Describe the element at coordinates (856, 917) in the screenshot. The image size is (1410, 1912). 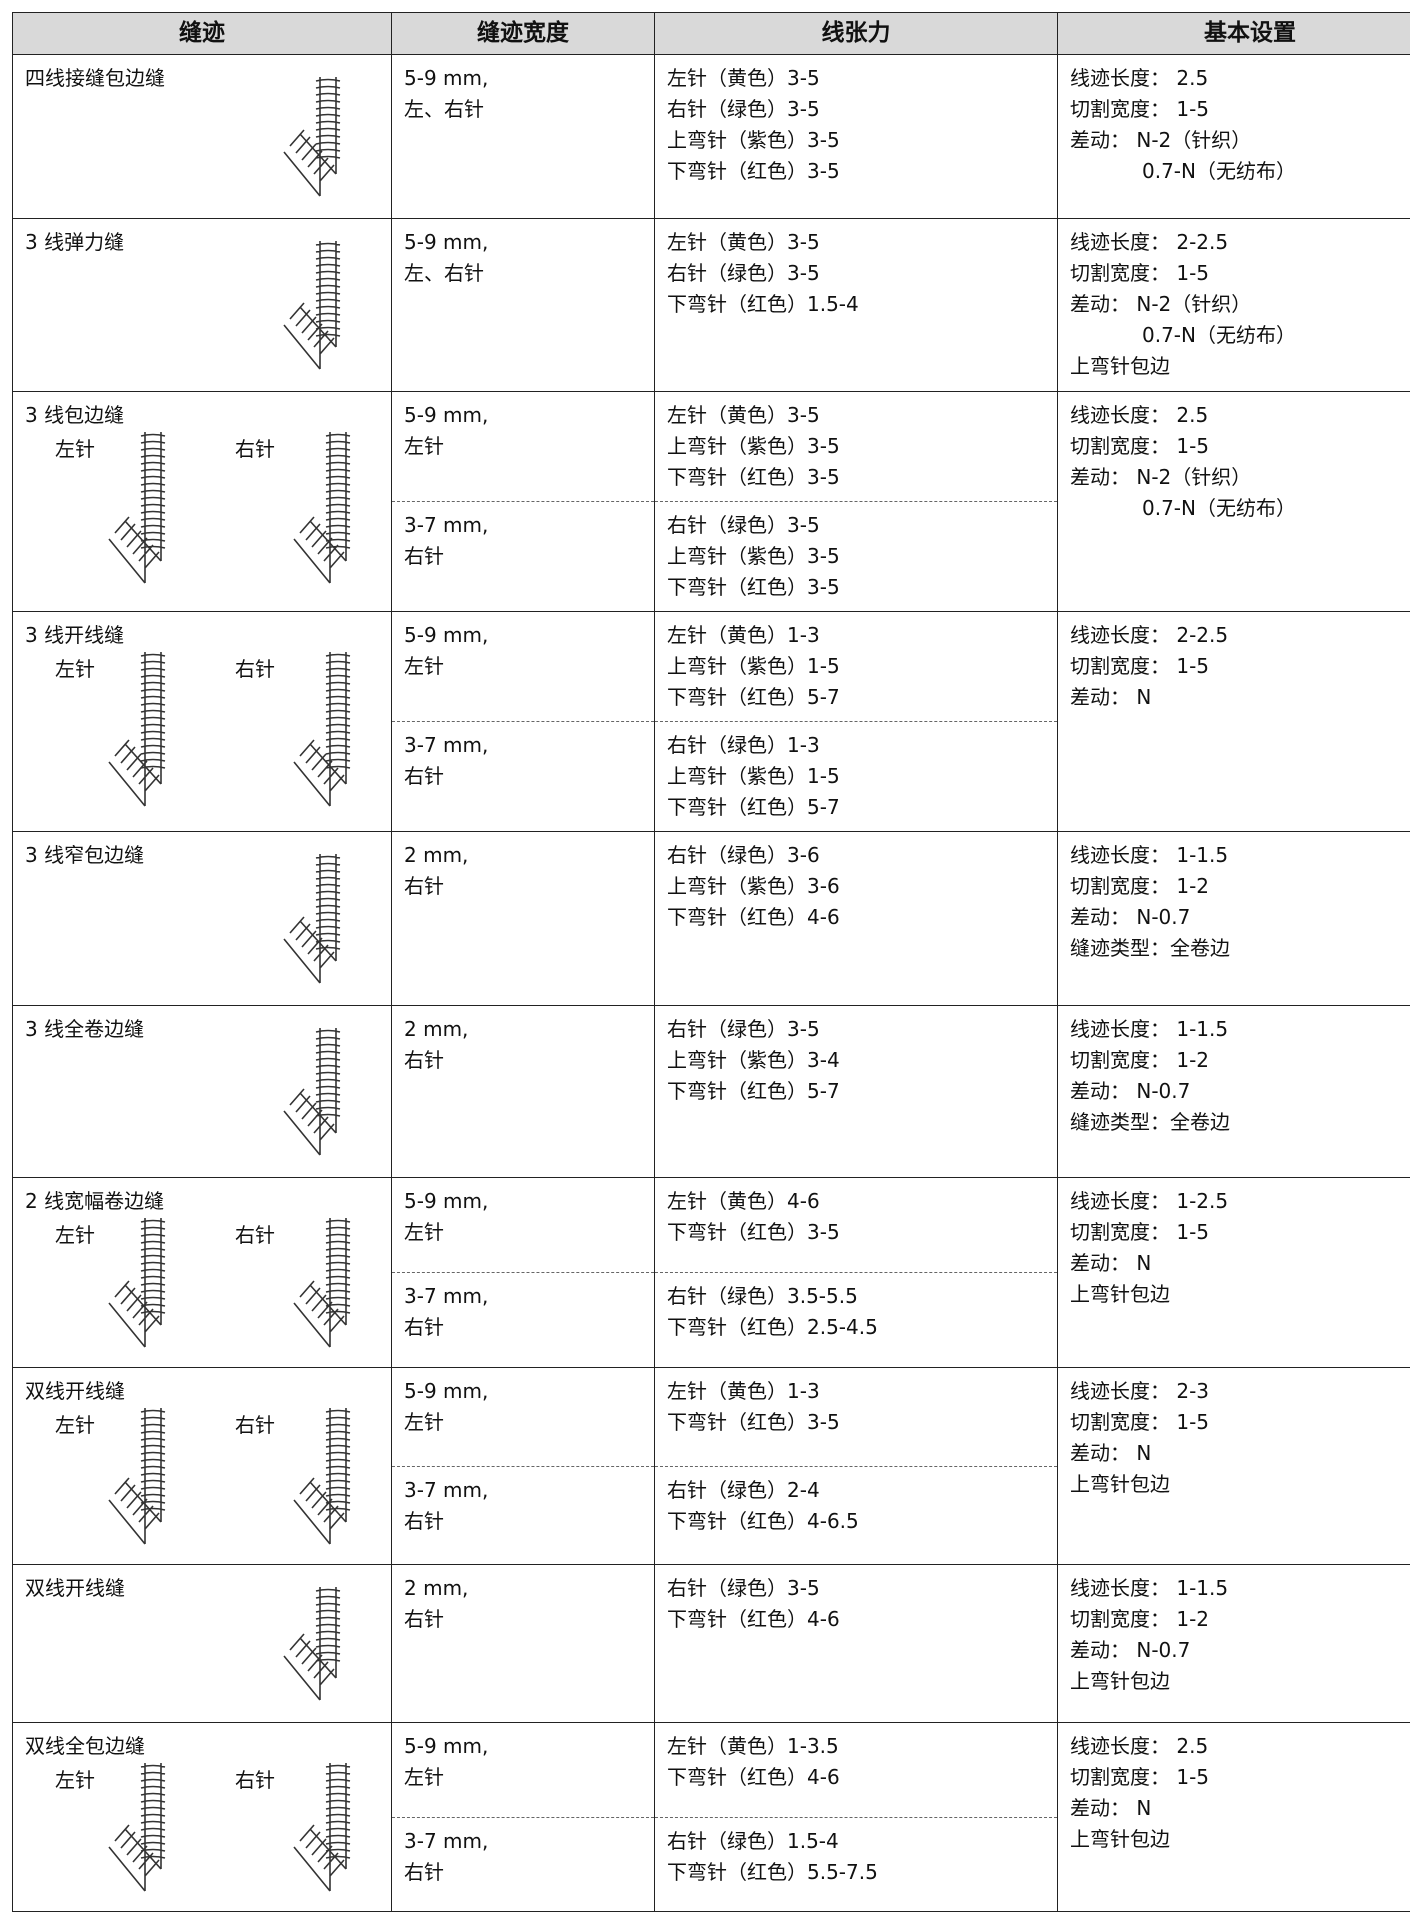
I see `tension-line: 下弯针（红色）4-6` at that location.